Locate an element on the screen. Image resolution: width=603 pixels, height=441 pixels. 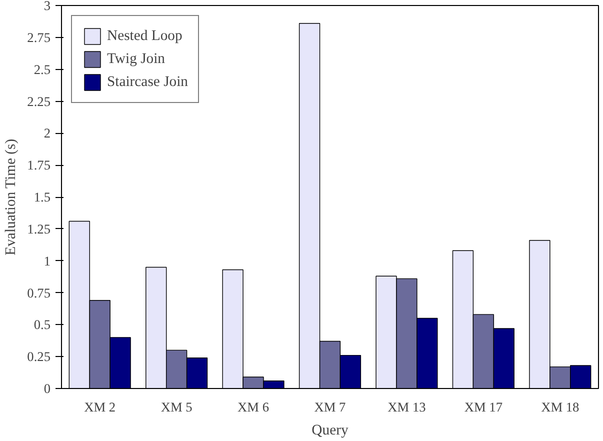
y-axis-title: Evaluation Time (s) is located at coordinates (11, 197).